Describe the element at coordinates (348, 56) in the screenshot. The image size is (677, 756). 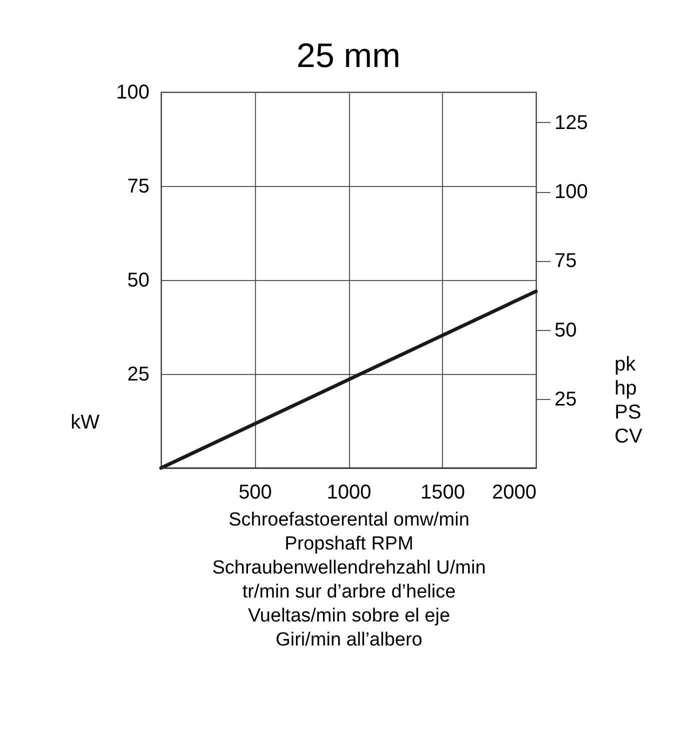
I see `chart-title: 25 mm` at that location.